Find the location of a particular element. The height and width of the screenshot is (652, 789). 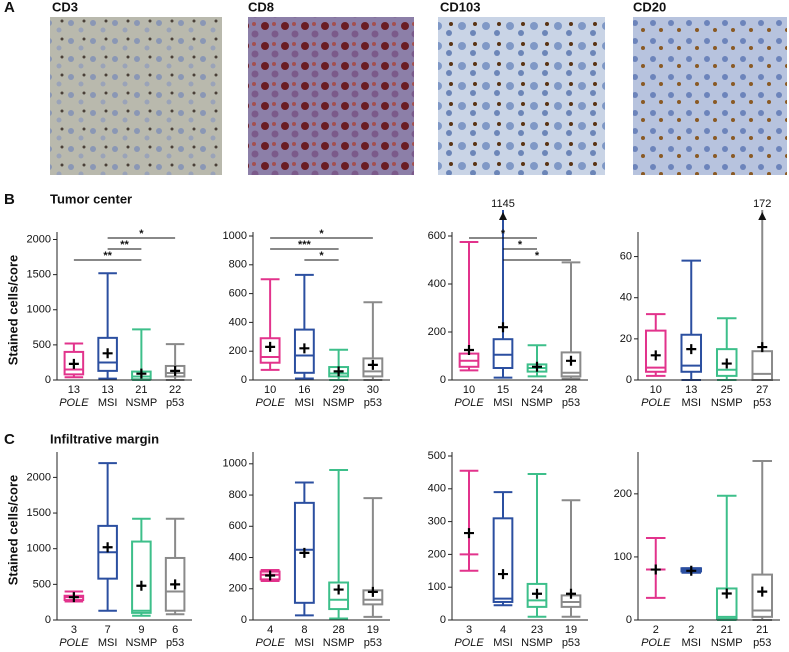

image-title: CD20 is located at coordinates (649, 7).